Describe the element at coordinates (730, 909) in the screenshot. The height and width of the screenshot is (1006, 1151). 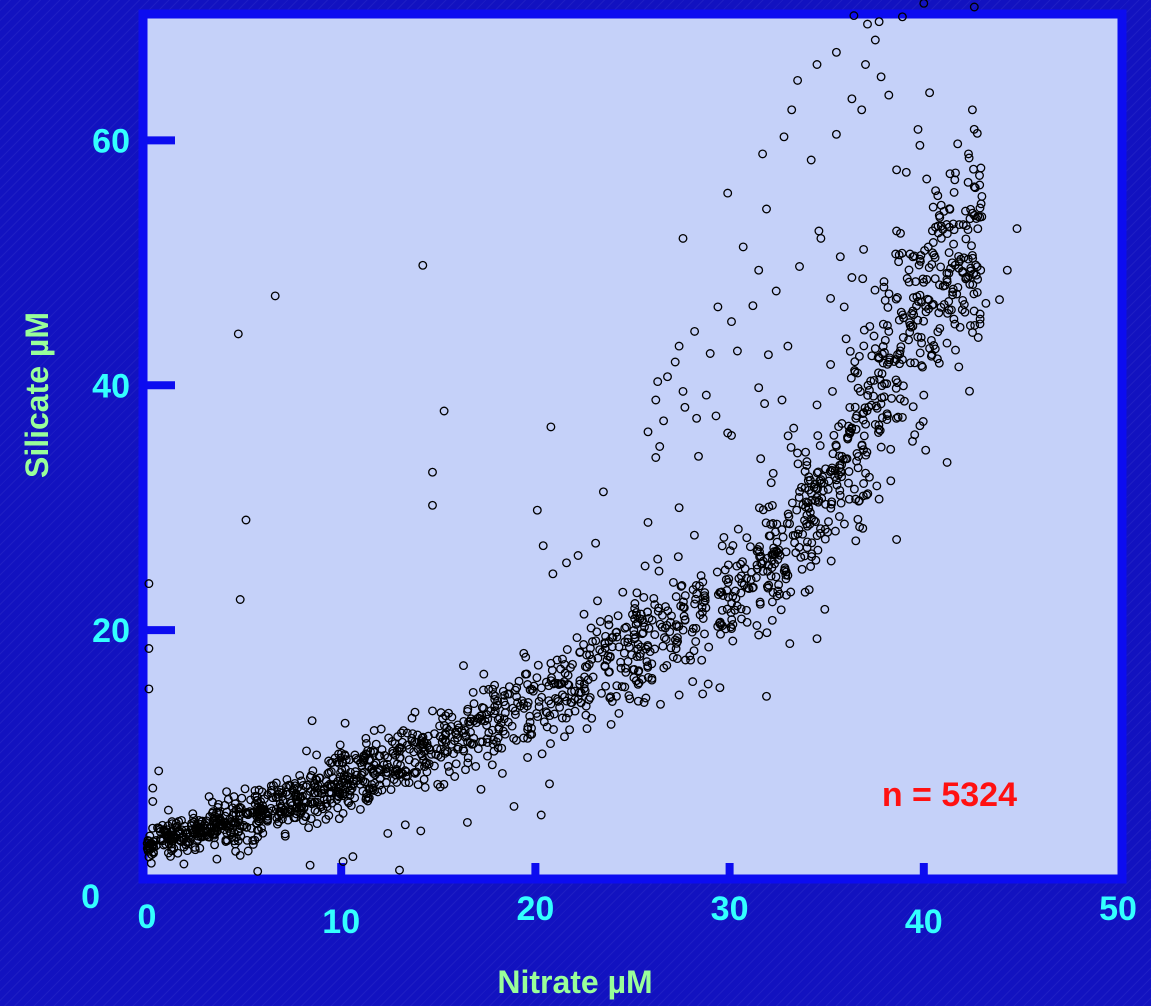
I see `x-tick-label: 30` at that location.